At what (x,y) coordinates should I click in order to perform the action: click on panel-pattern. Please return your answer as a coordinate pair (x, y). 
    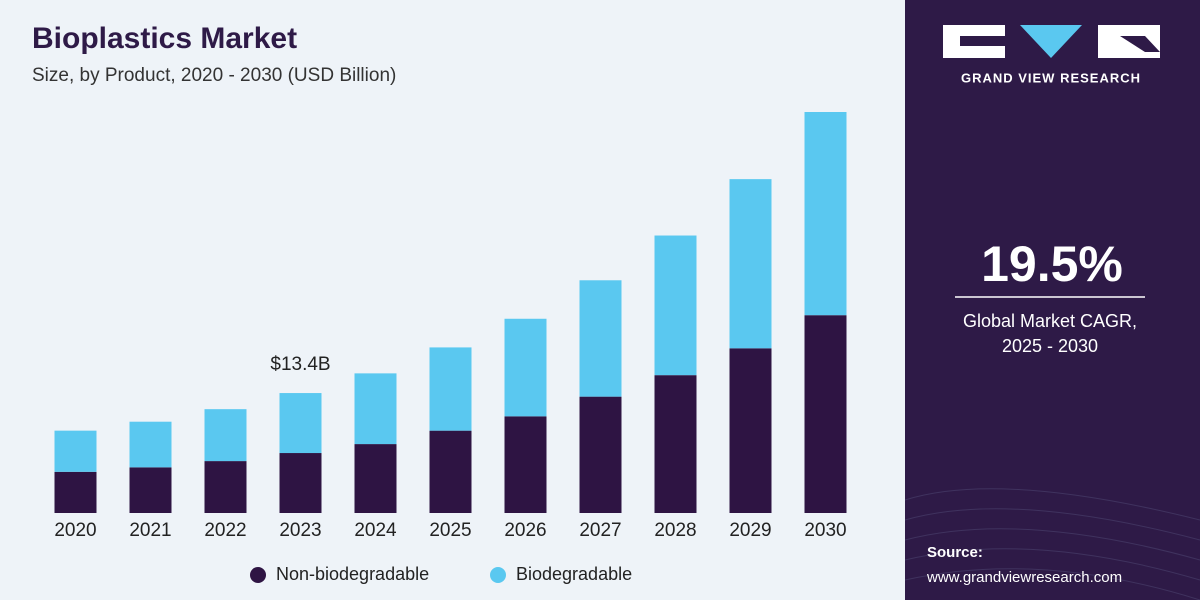
    Looking at the image, I should click on (1052, 544).